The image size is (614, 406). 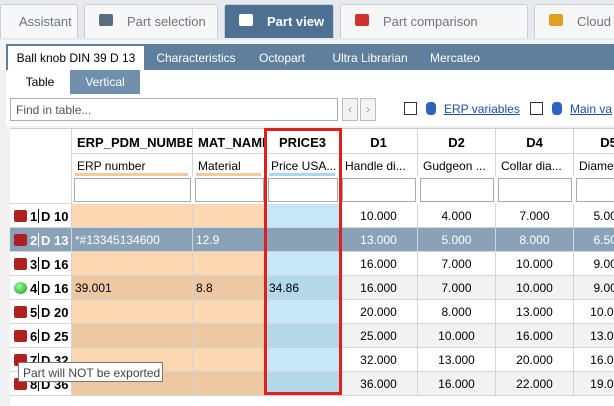 I want to click on table-cell: 6.500, so click(x=594, y=240).